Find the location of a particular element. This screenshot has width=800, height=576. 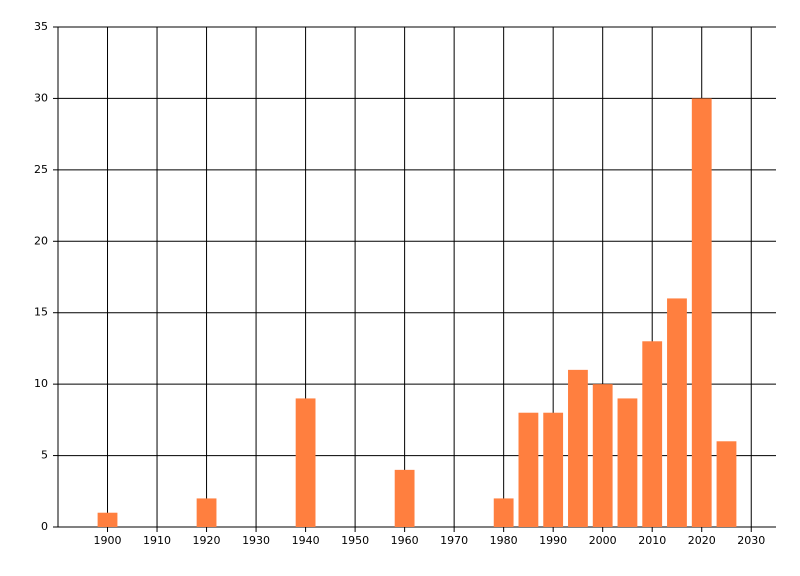

x-tick-label: 1930 is located at coordinates (256, 540).